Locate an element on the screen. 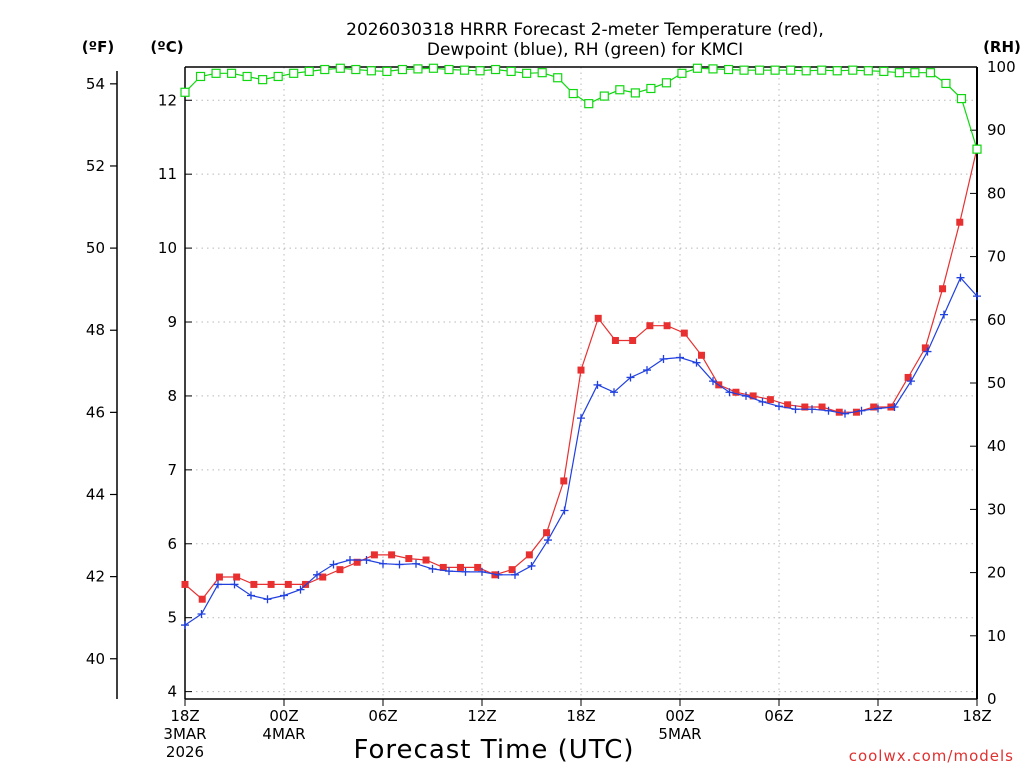 Image resolution: width=1024 pixels, height=768 pixels. x-axis-title: Forecast Time (UTC) is located at coordinates (493, 750).